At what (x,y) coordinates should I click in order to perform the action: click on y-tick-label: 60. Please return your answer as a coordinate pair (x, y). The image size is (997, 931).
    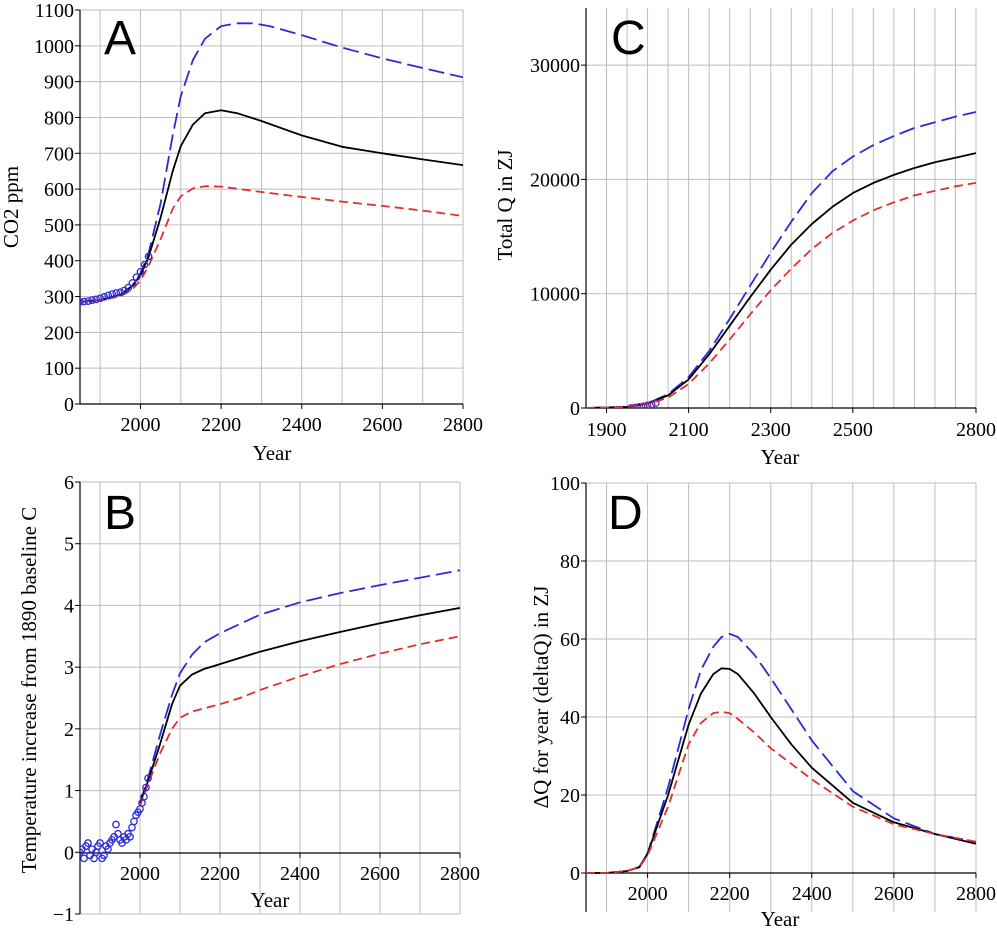
    Looking at the image, I should click on (570, 640).